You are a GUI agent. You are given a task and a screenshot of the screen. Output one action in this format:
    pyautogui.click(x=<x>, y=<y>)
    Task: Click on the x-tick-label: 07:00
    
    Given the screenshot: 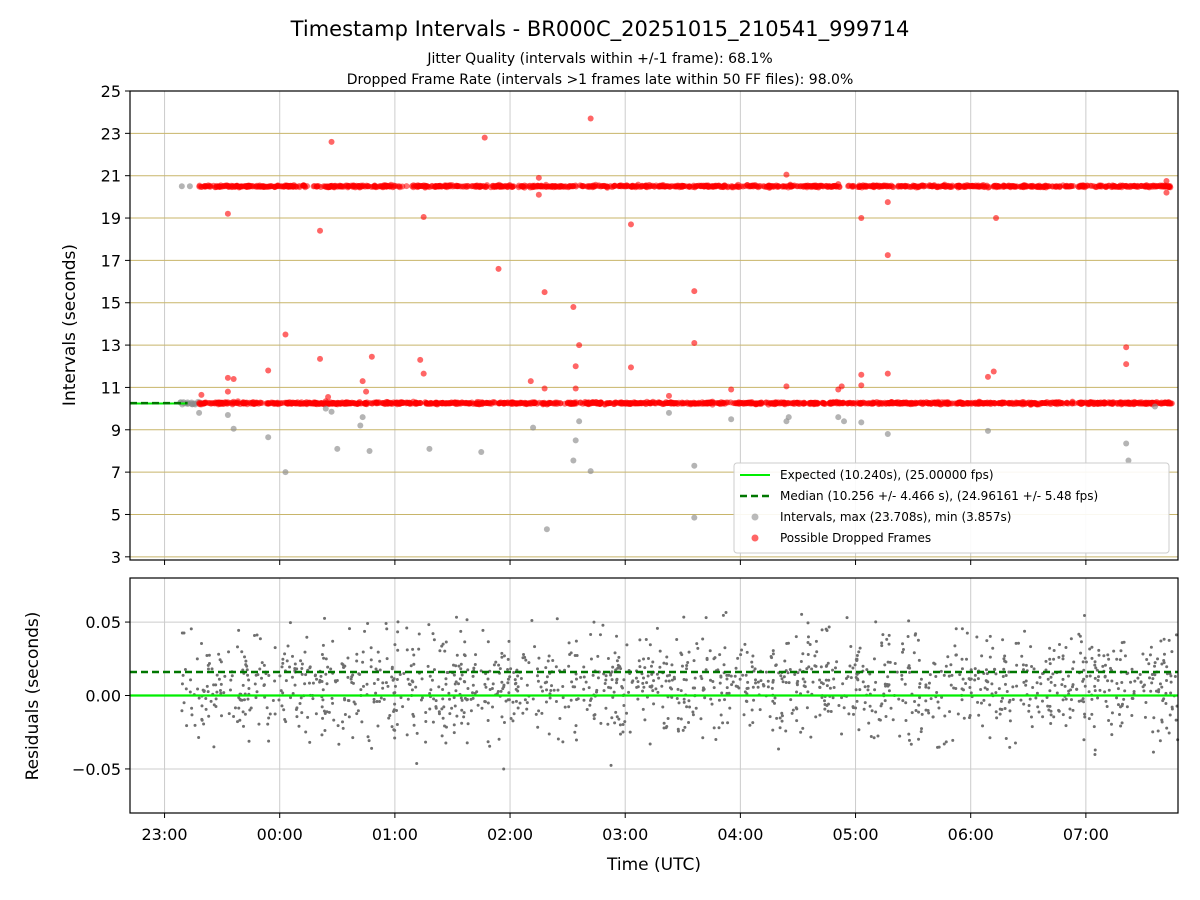 What is the action you would take?
    pyautogui.click(x=1086, y=834)
    